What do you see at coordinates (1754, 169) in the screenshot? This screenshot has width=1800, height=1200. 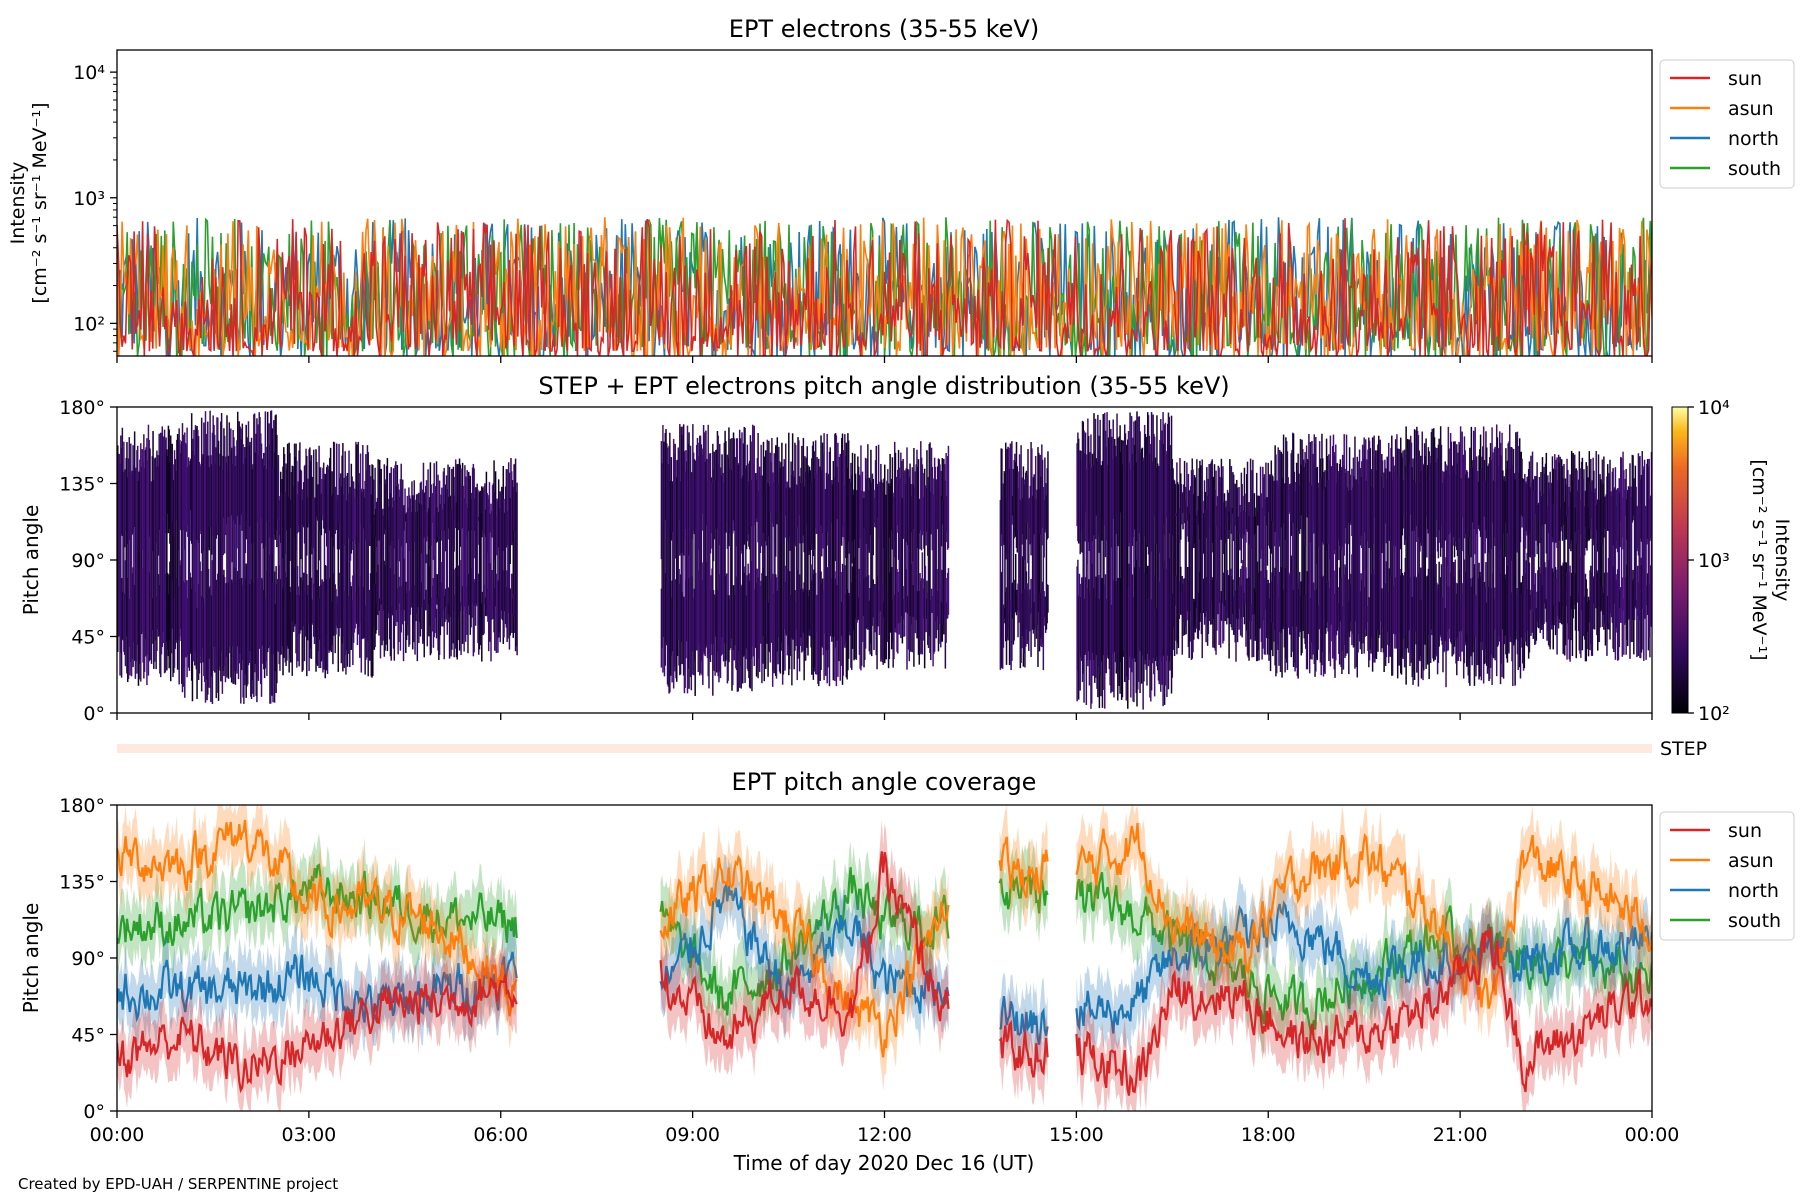 I see `legend-label-south: south` at bounding box center [1754, 169].